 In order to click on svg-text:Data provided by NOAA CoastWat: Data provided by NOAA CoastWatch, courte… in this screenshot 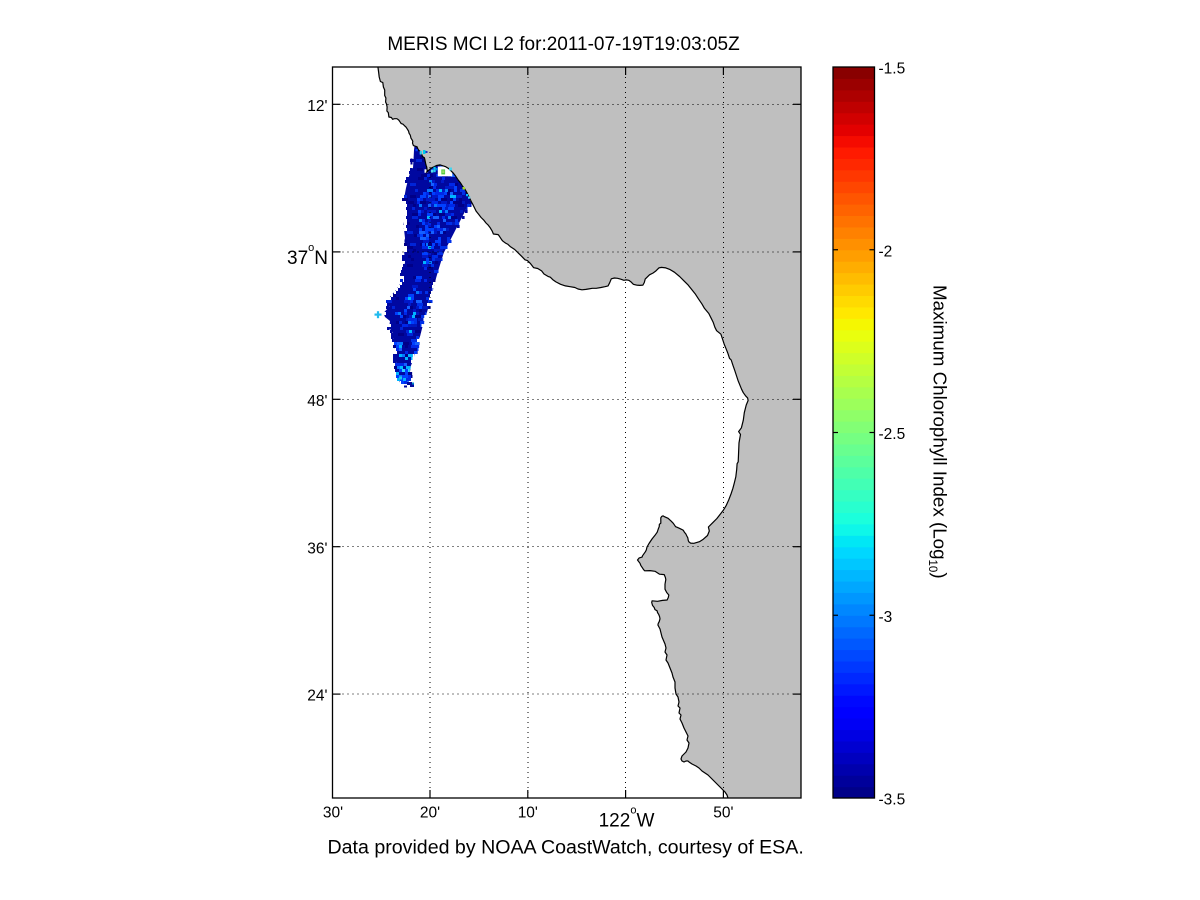, I will do `click(566, 848)`.